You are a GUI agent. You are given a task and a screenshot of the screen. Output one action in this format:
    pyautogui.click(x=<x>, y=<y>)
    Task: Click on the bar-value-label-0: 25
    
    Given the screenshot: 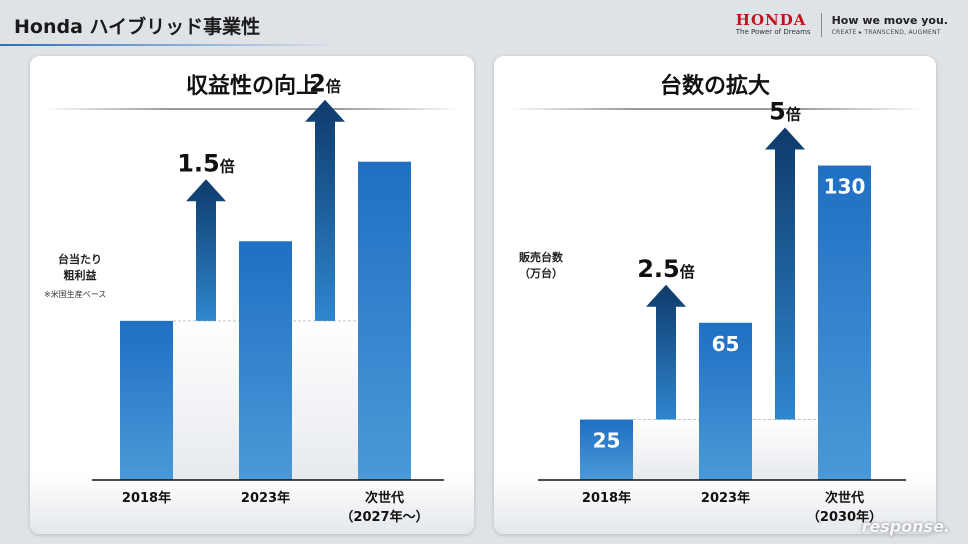 What is the action you would take?
    pyautogui.click(x=607, y=441)
    